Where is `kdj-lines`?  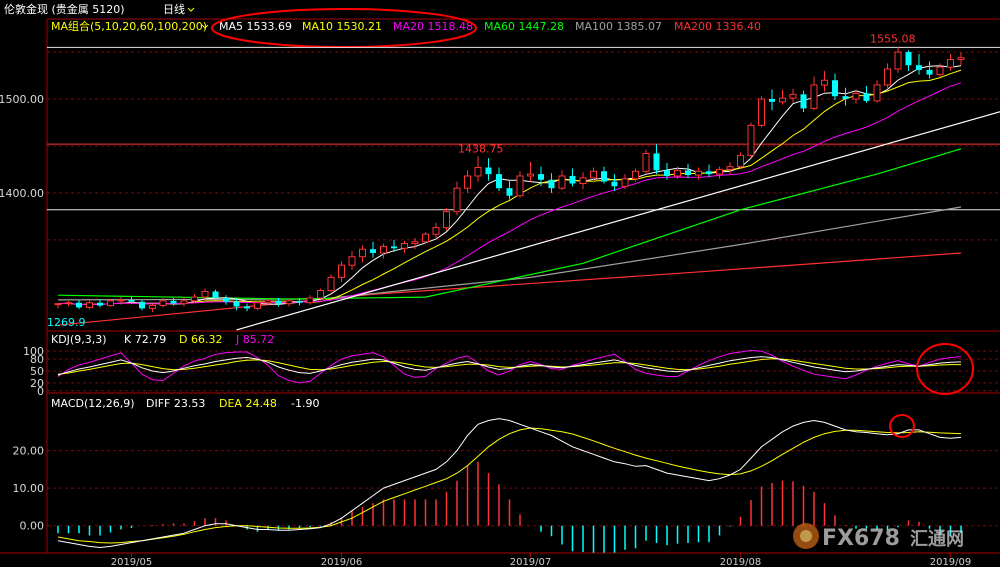
kdj-lines is located at coordinates (509, 366).